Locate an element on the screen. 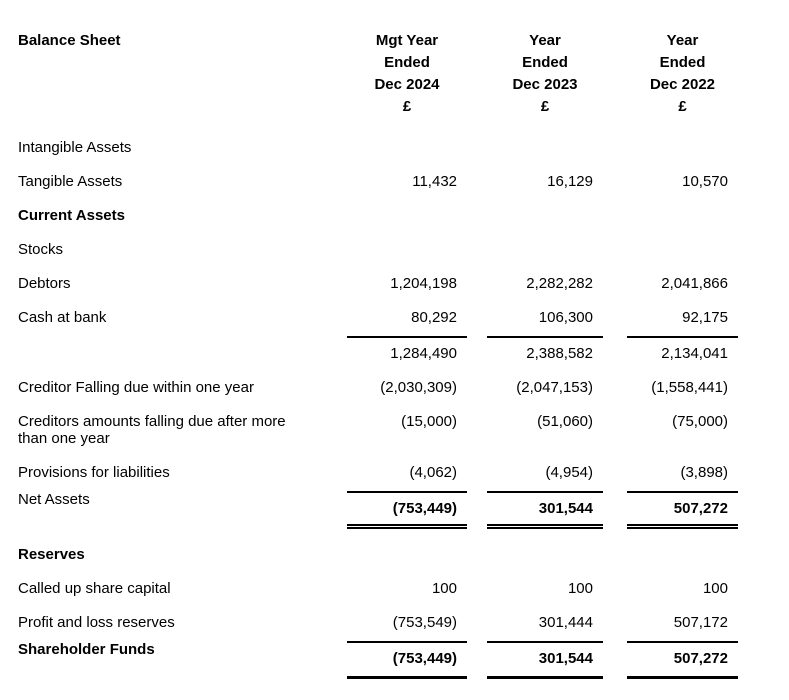 The height and width of the screenshot is (700, 789). value-cell: 92,175 is located at coordinates (682, 317).